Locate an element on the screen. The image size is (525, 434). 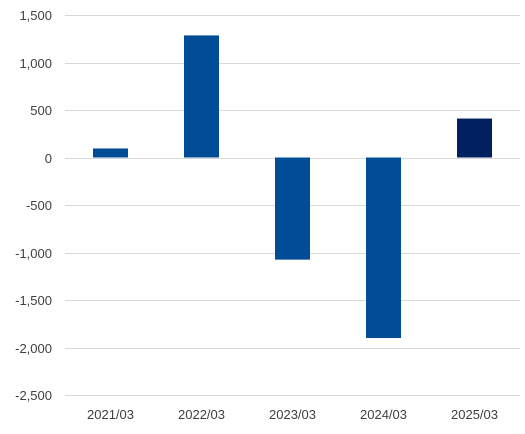
y-tick-label: 1,500 is located at coordinates (35, 15).